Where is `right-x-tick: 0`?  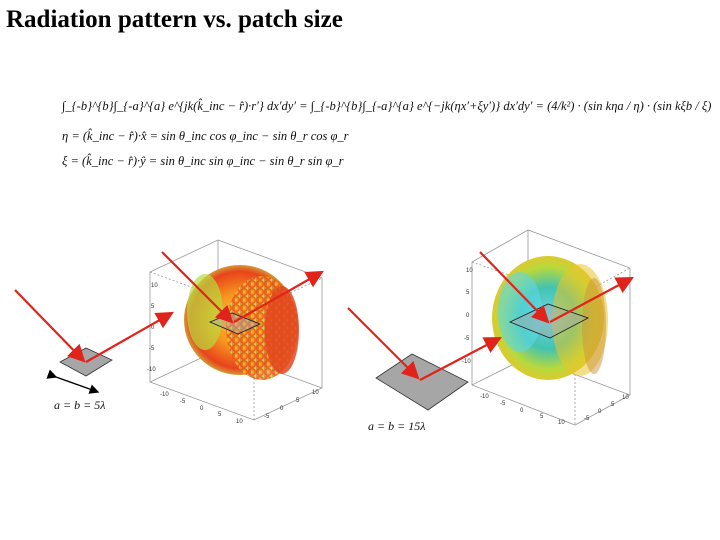 right-x-tick: 0 is located at coordinates (522, 411).